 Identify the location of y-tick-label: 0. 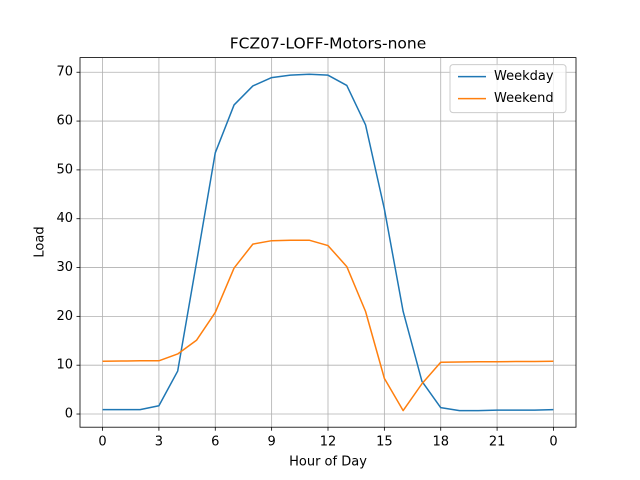
(69, 414).